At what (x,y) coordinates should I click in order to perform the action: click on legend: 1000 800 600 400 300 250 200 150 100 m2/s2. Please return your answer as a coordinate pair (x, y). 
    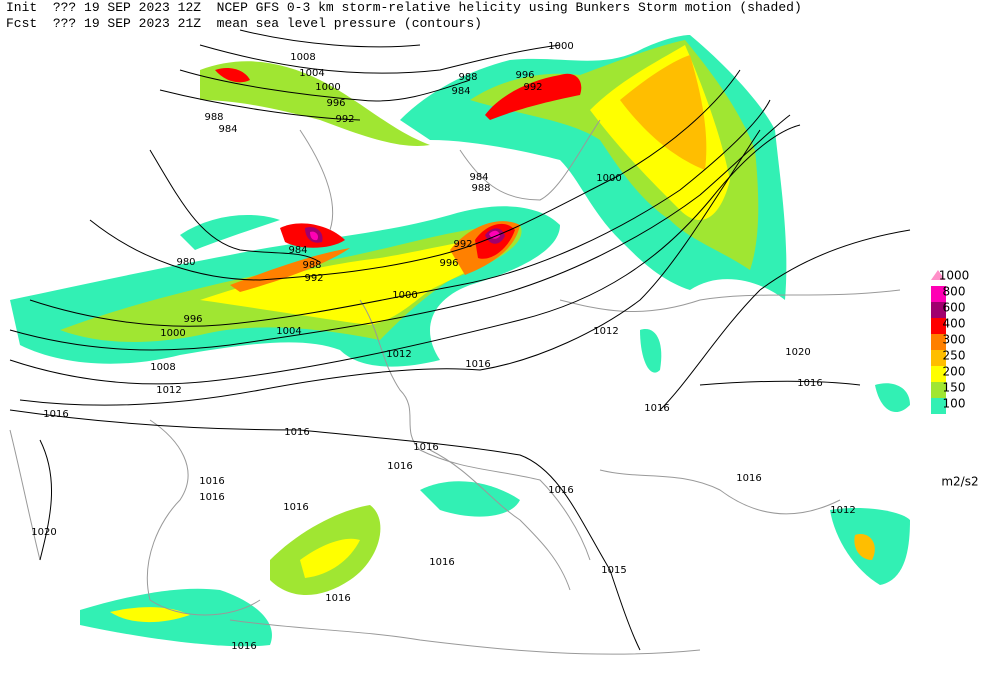
    Looking at the image, I should click on (955, 379).